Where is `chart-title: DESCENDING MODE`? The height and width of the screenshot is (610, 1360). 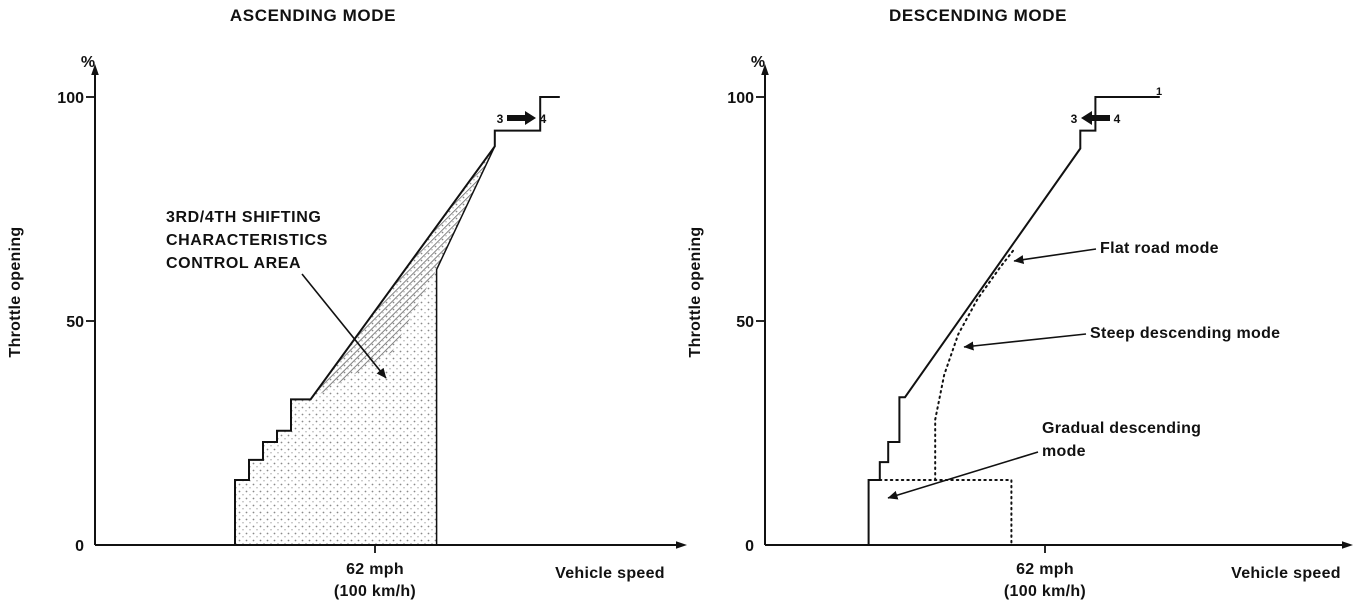
chart-title: DESCENDING MODE is located at coordinates (978, 15).